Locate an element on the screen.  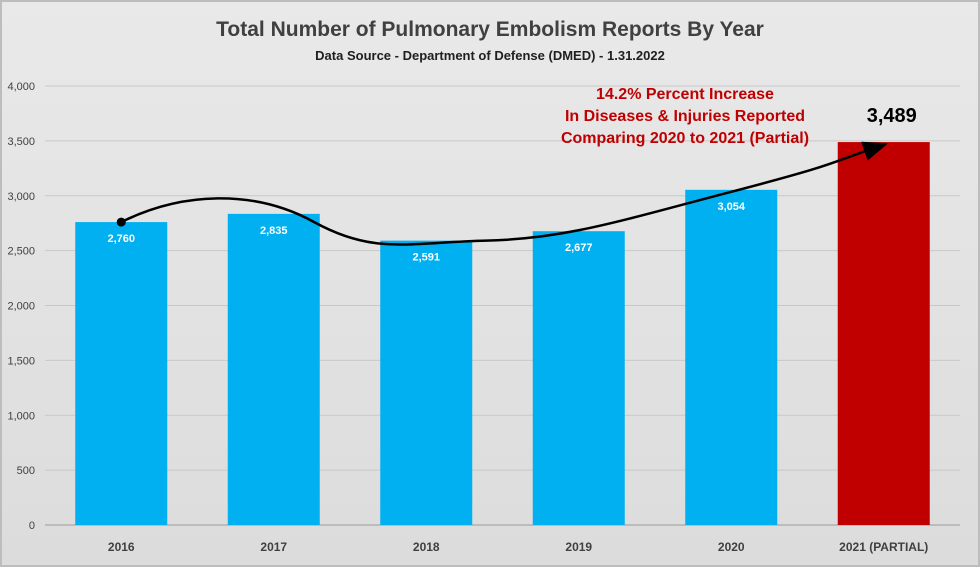
data-label: 2,835 is located at coordinates (274, 231).